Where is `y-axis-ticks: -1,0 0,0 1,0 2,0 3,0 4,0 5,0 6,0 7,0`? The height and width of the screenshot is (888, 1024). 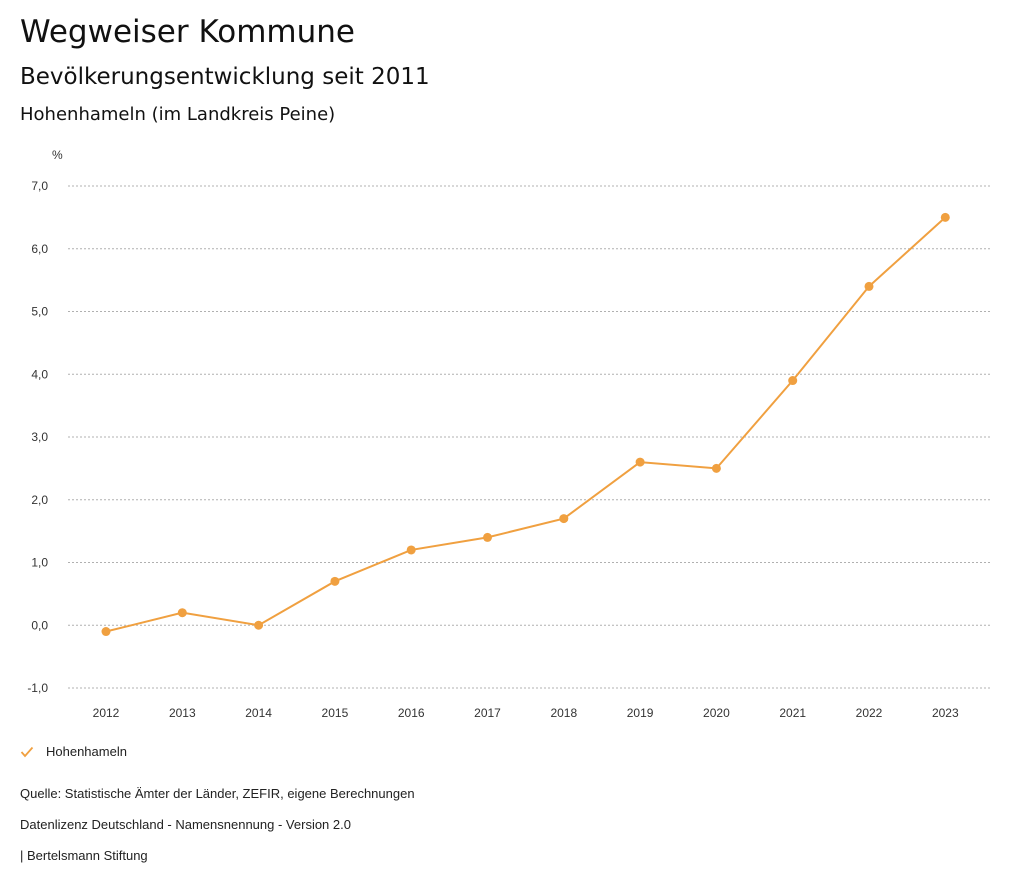 y-axis-ticks: -1,0 0,0 1,0 2,0 3,0 4,0 5,0 6,0 7,0 is located at coordinates (37, 437).